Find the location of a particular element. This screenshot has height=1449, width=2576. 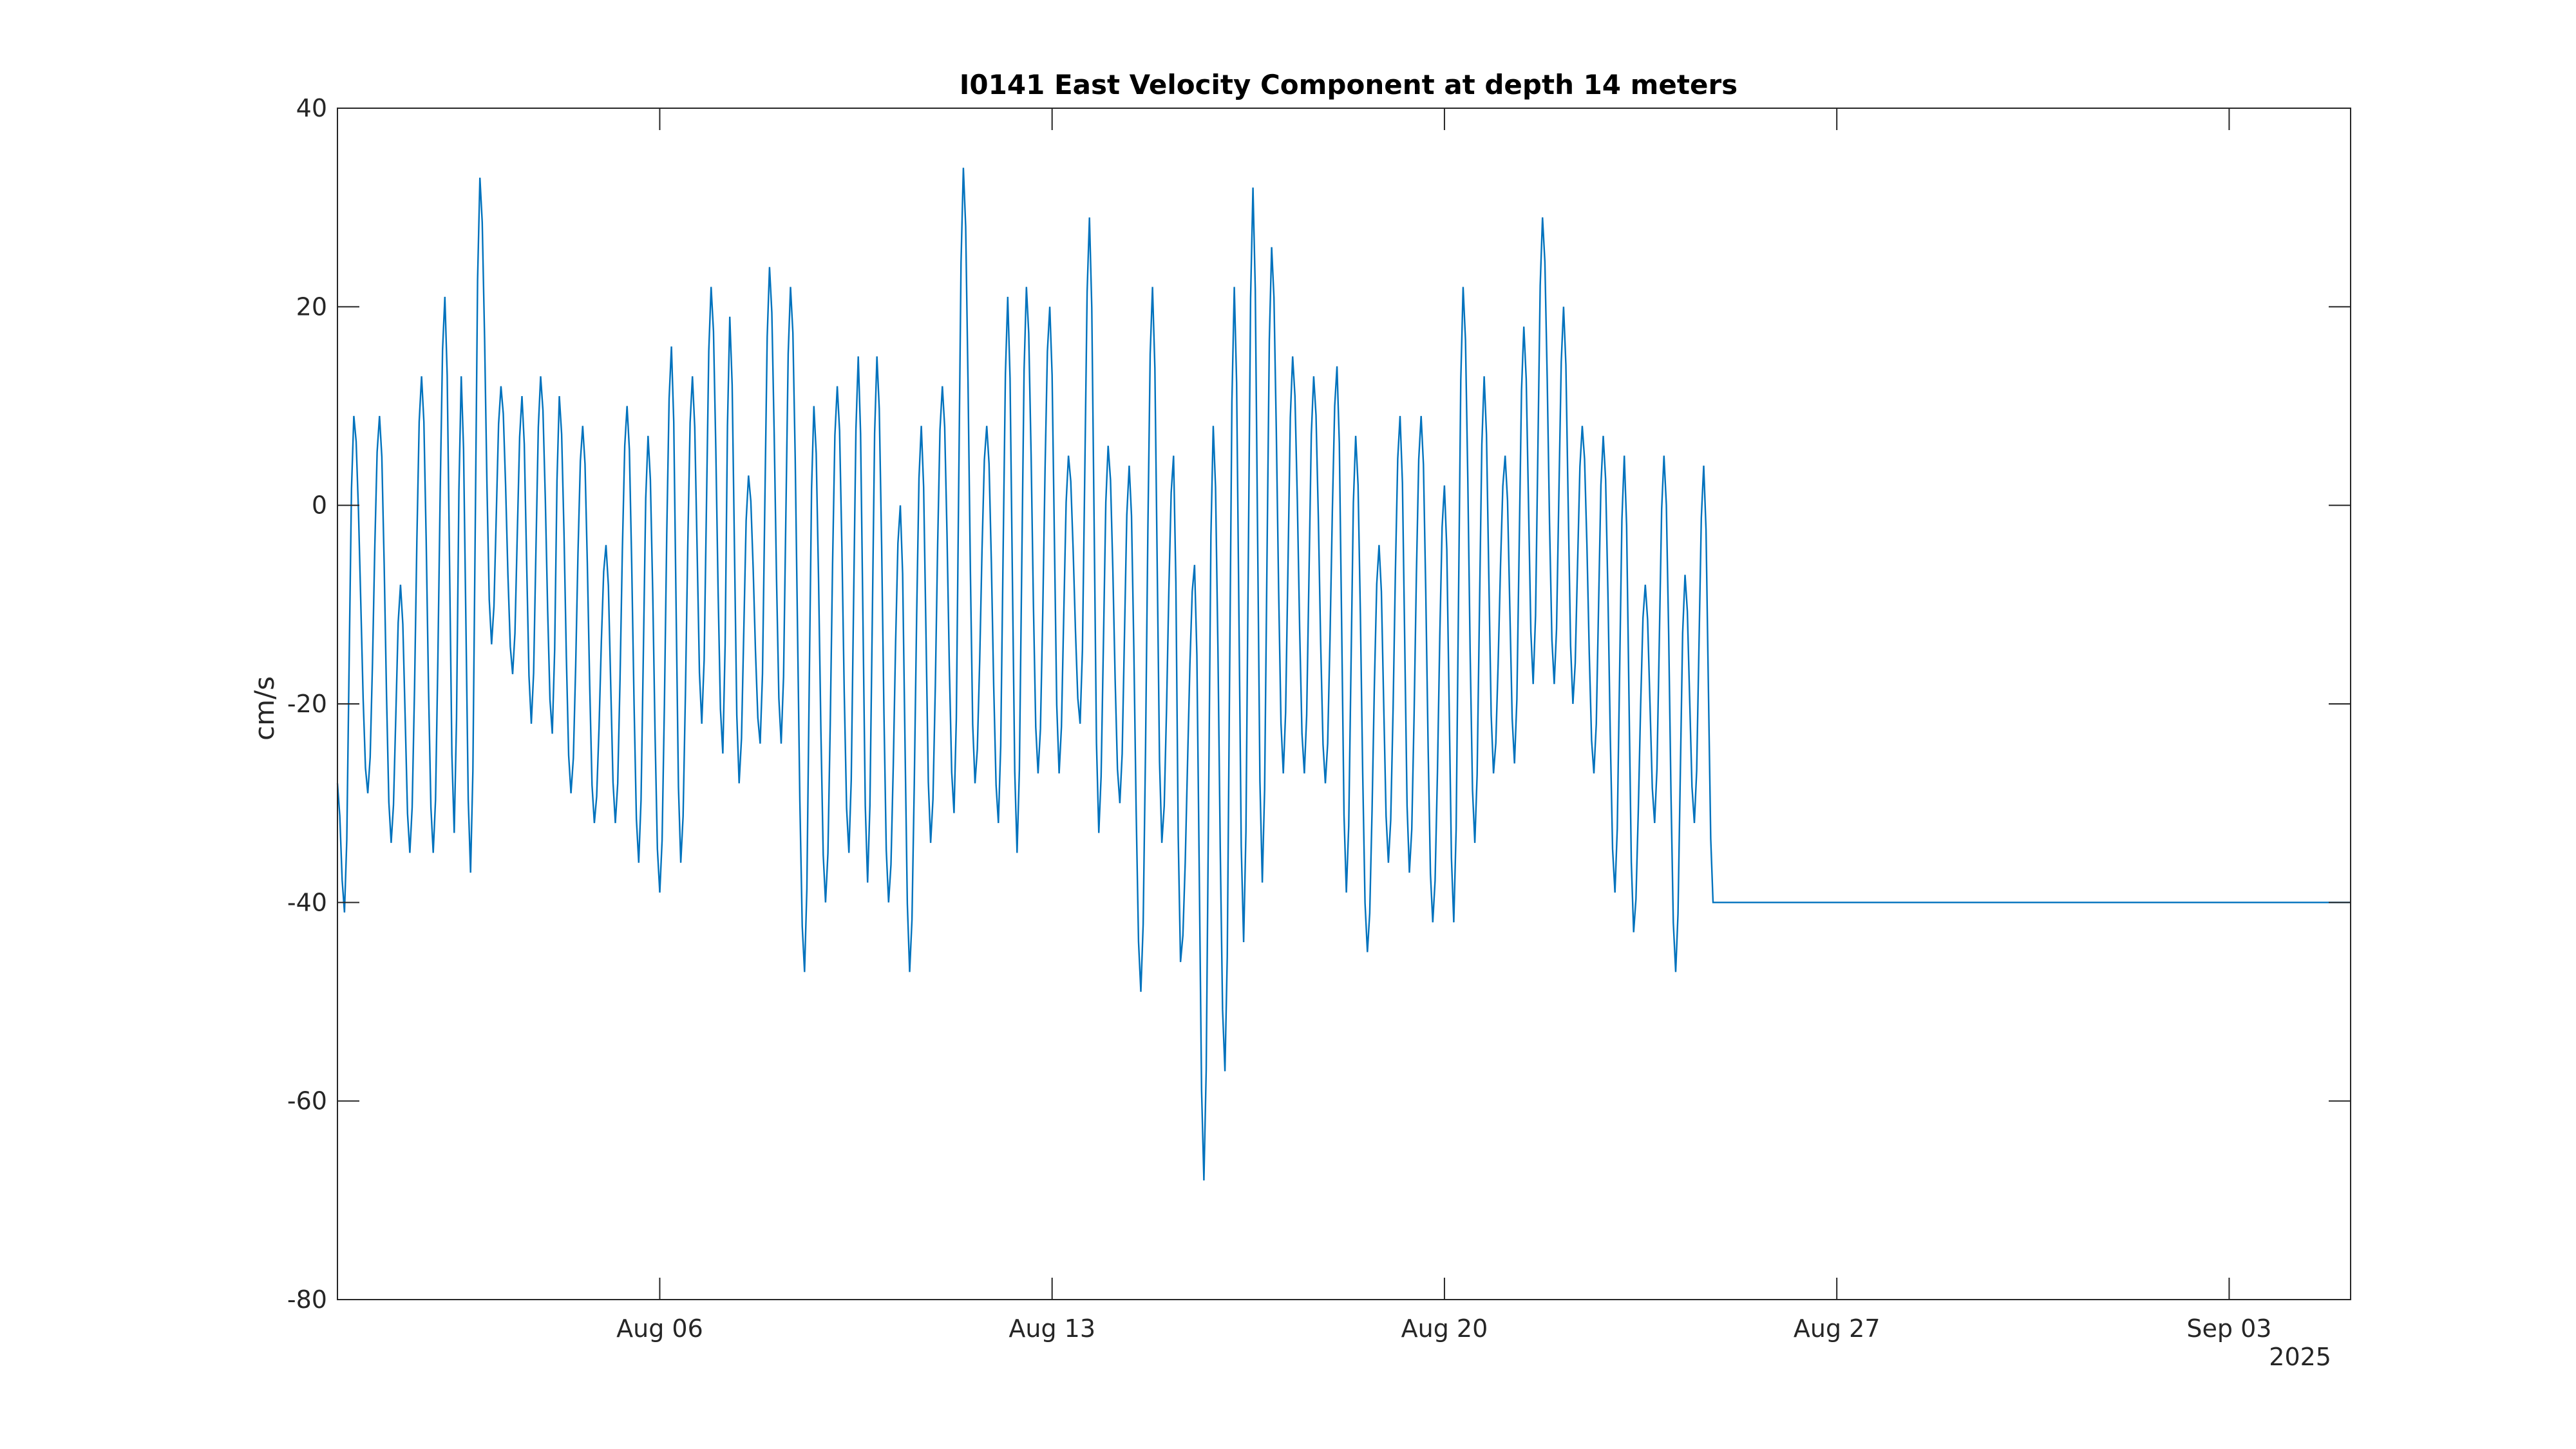

x-axis-year-label: 2025 is located at coordinates (2300, 1357).